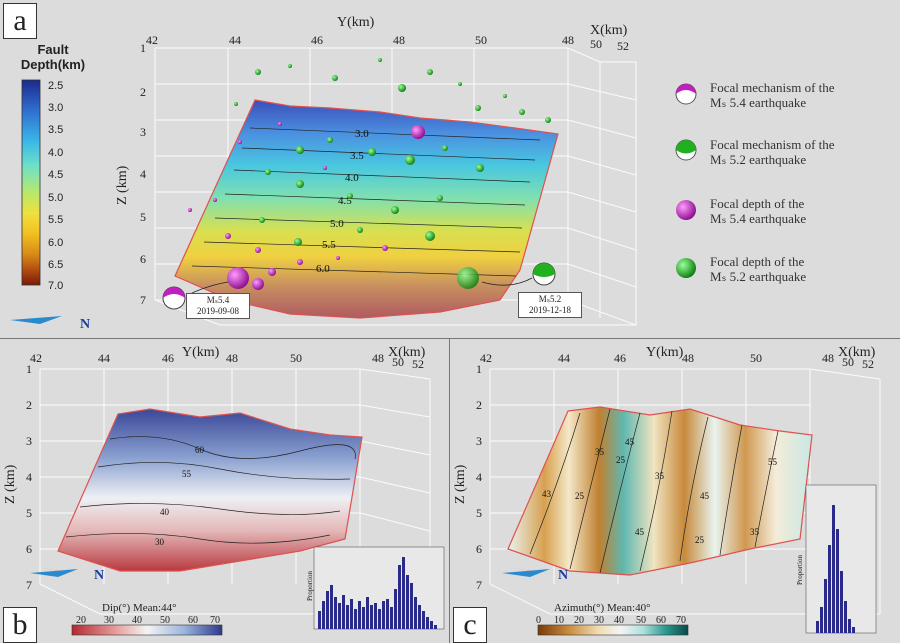 The height and width of the screenshot is (643, 900). I want to click on dip-colorbar, so click(147, 630).